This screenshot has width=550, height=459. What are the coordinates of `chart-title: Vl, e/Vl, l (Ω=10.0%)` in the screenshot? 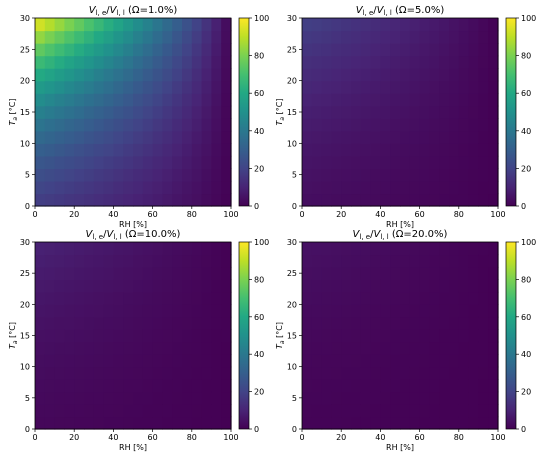 It's located at (133, 235).